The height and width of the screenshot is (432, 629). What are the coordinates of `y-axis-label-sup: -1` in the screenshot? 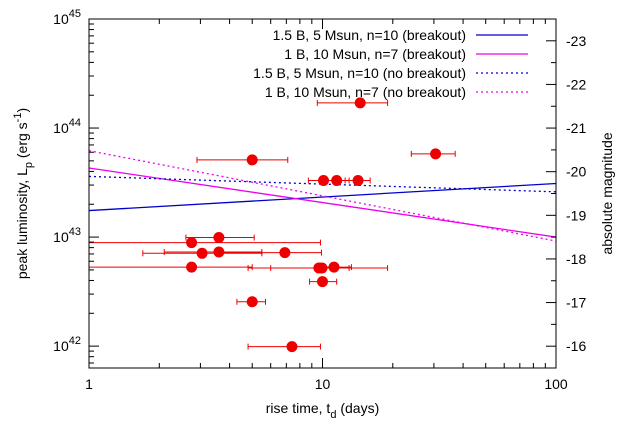 It's located at (18, 118).